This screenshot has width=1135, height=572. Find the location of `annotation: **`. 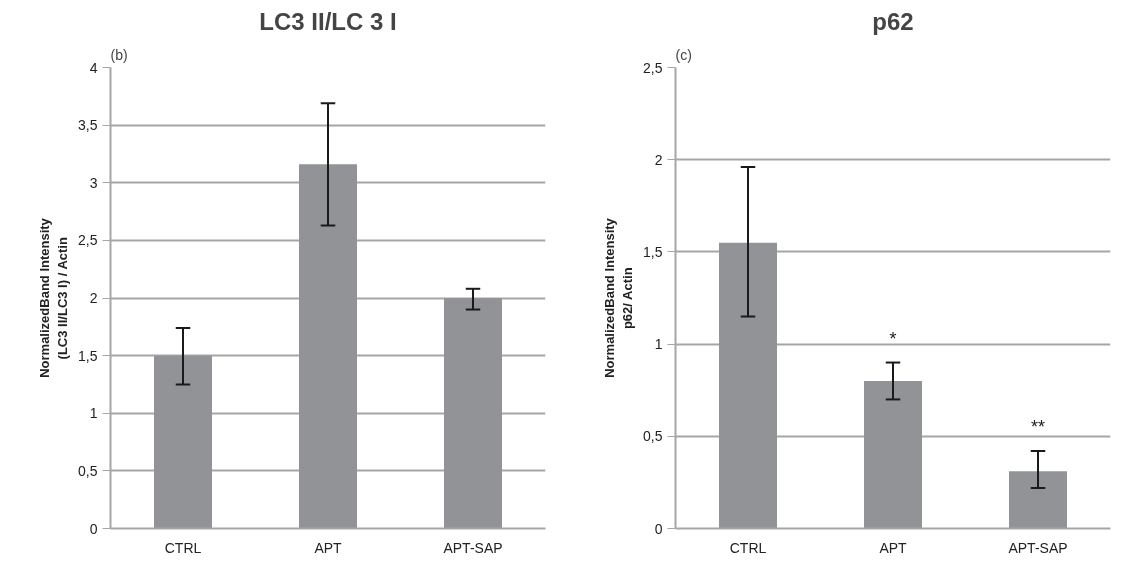

annotation: ** is located at coordinates (1038, 427).